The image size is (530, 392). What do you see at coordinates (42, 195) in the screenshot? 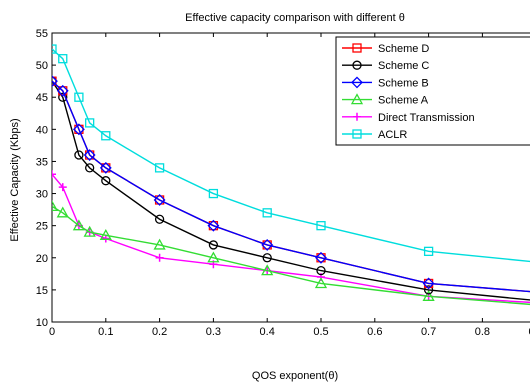
I see `y-tick-label: 30` at bounding box center [42, 195].